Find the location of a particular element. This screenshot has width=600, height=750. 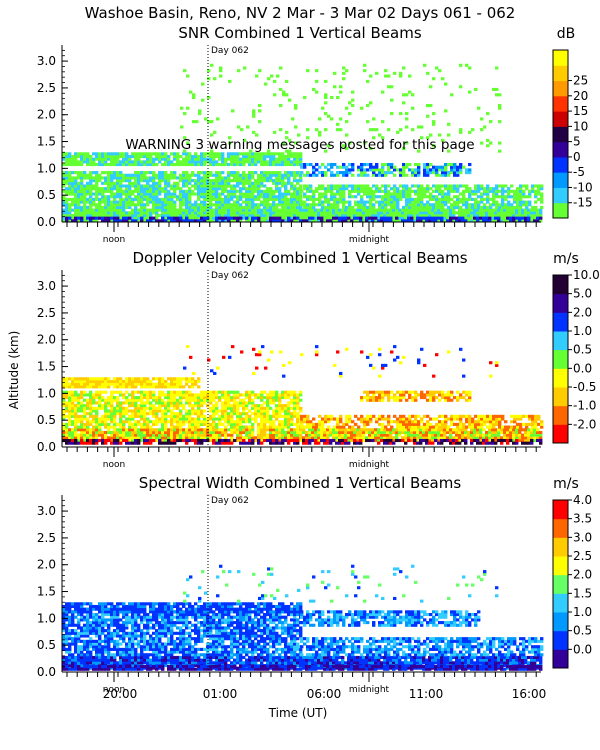

colorbar-swatch is located at coordinates (560, 119).